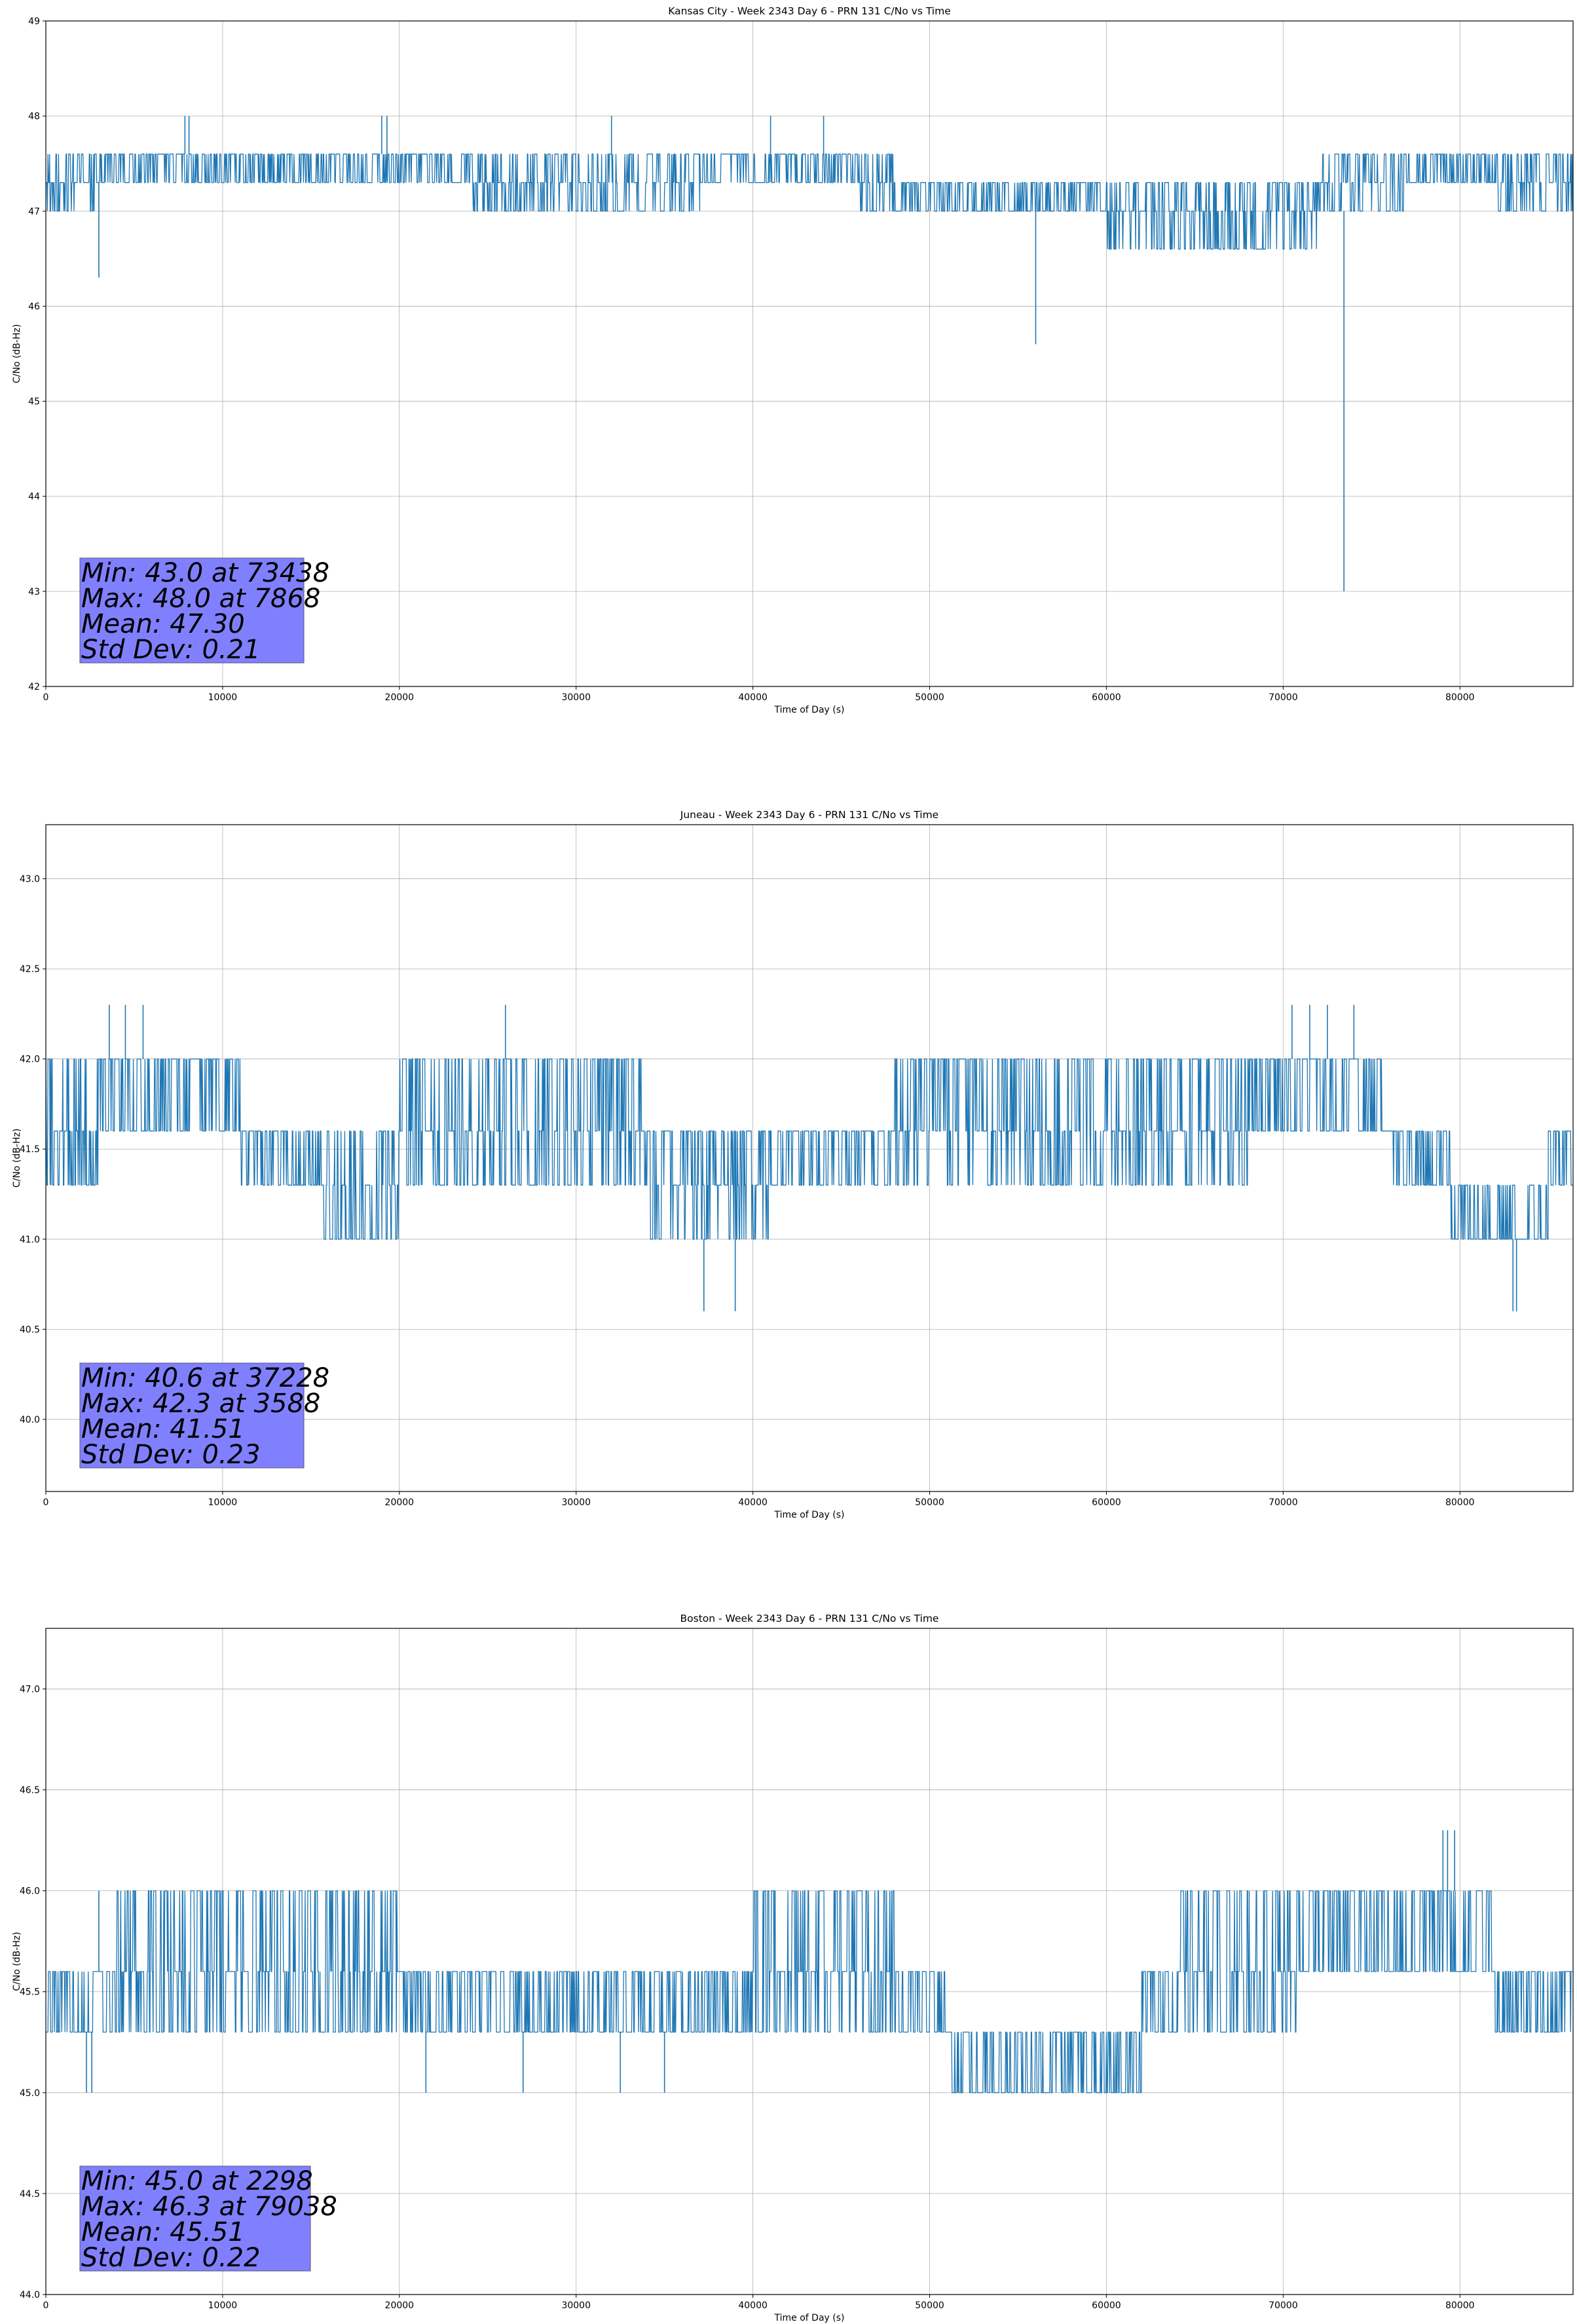 This screenshot has width=1577, height=2324. What do you see at coordinates (34, 402) in the screenshot?
I see `y-tick-label: 45` at bounding box center [34, 402].